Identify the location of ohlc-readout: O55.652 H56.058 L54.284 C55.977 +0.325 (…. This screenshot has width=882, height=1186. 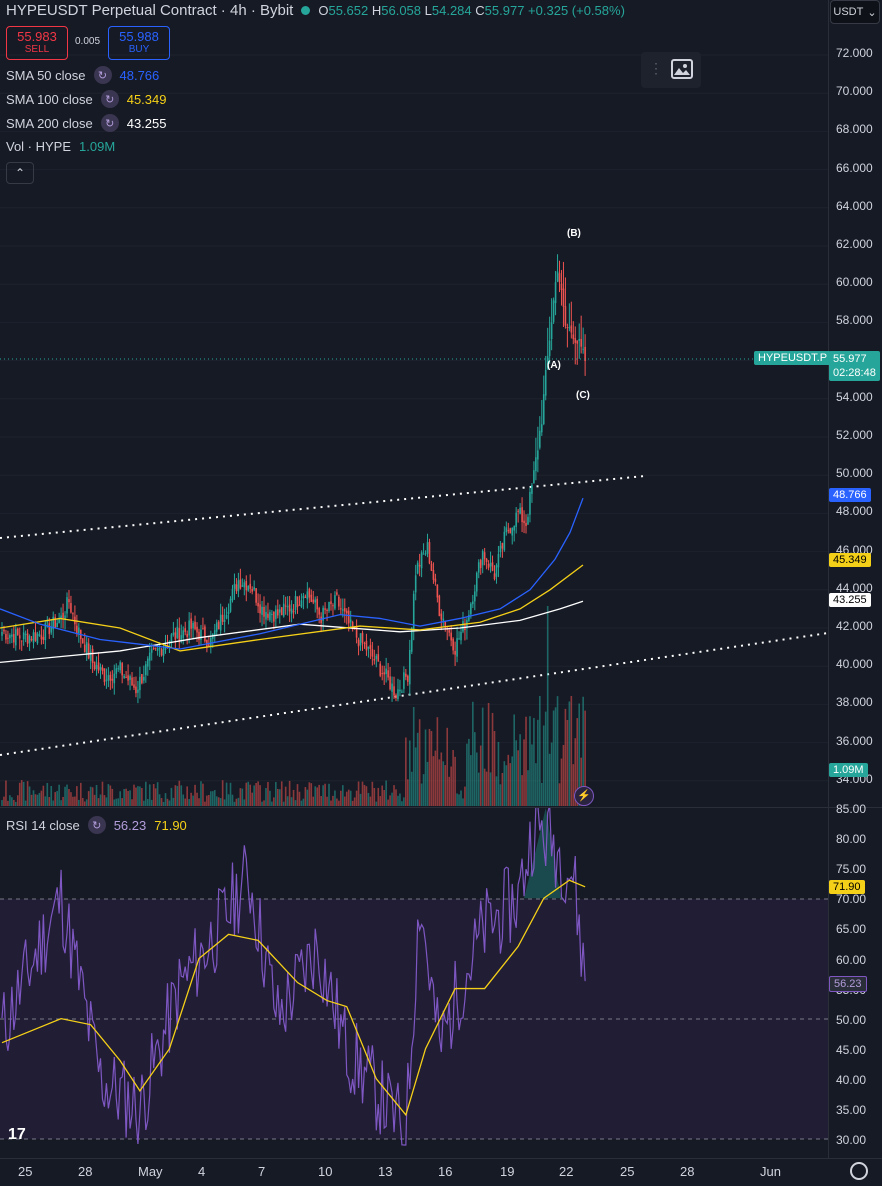
(471, 10).